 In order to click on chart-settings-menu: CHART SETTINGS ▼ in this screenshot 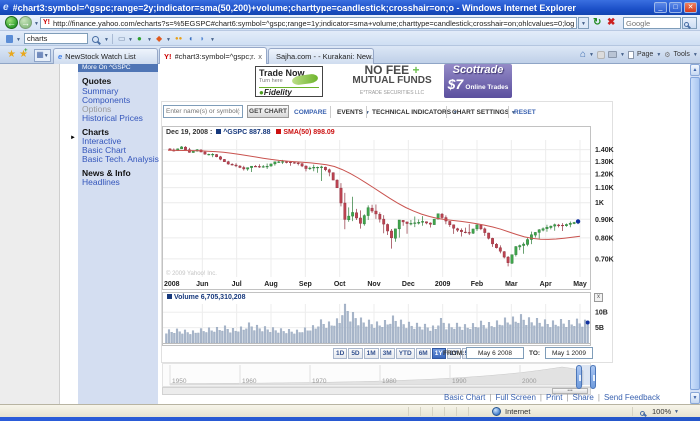, I will do `click(484, 112)`.